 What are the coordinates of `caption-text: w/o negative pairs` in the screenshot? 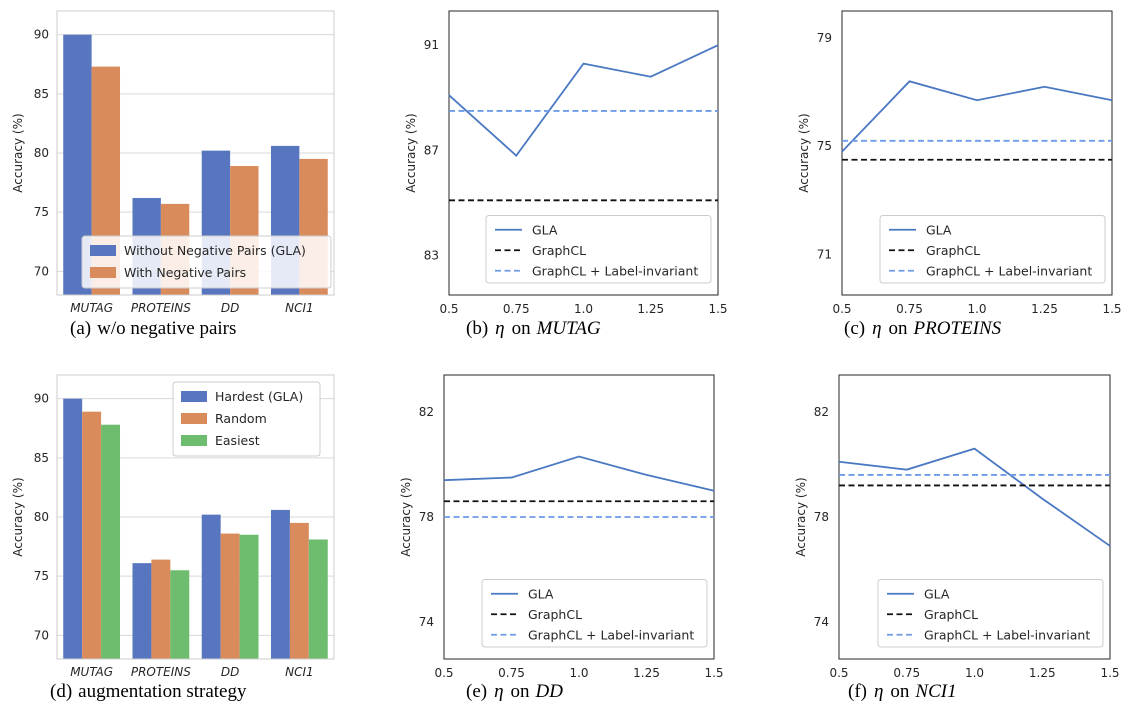 It's located at (166, 328).